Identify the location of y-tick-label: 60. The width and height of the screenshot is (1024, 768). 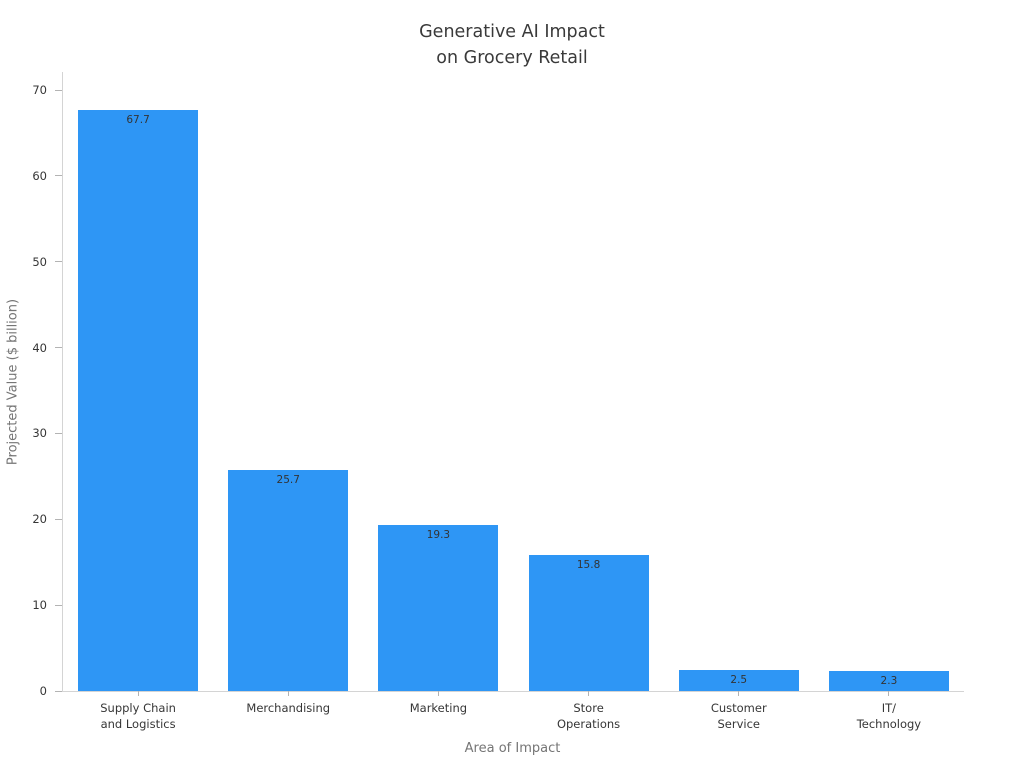
(39, 175).